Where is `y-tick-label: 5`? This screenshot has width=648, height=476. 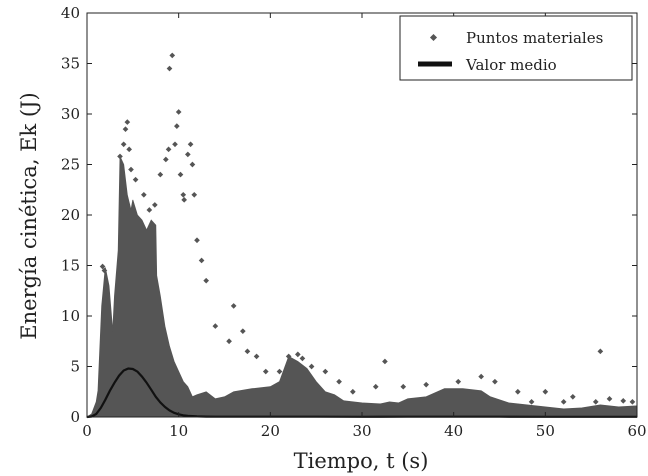
y-tick-label: 5 is located at coordinates (75, 367).